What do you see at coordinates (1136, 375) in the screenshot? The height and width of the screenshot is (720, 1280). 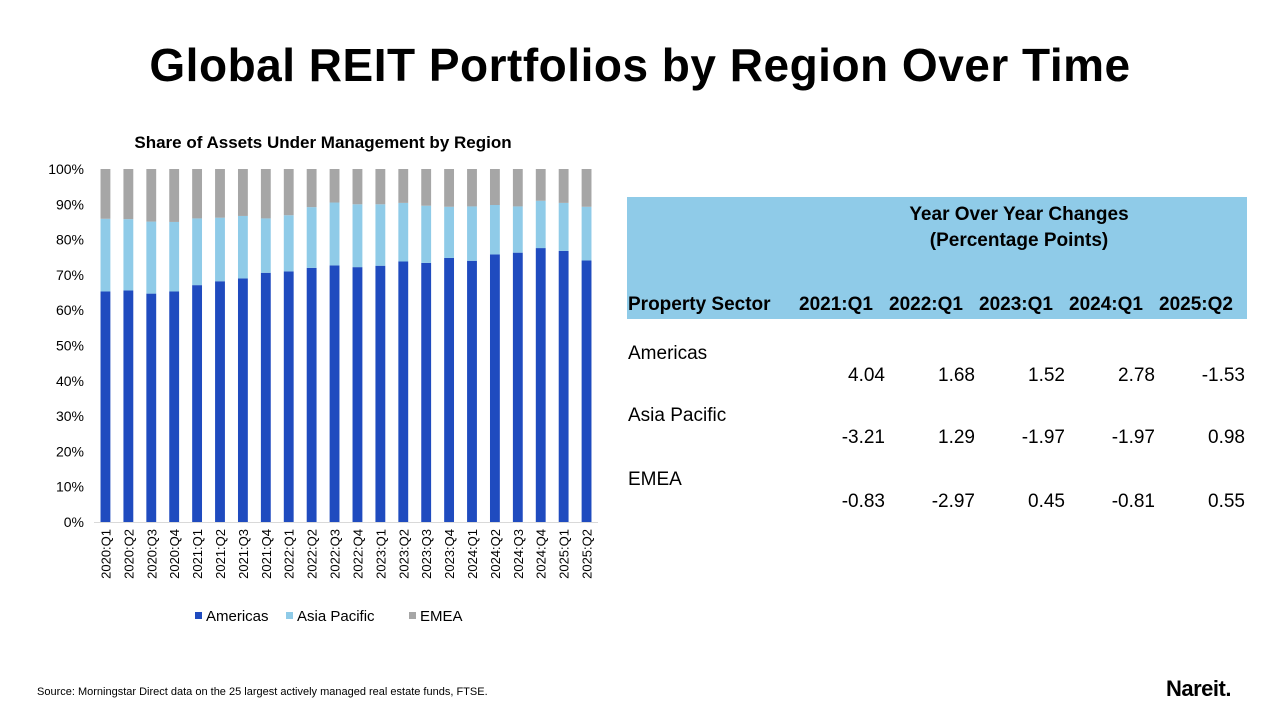 I see `cell-value: 2.78` at bounding box center [1136, 375].